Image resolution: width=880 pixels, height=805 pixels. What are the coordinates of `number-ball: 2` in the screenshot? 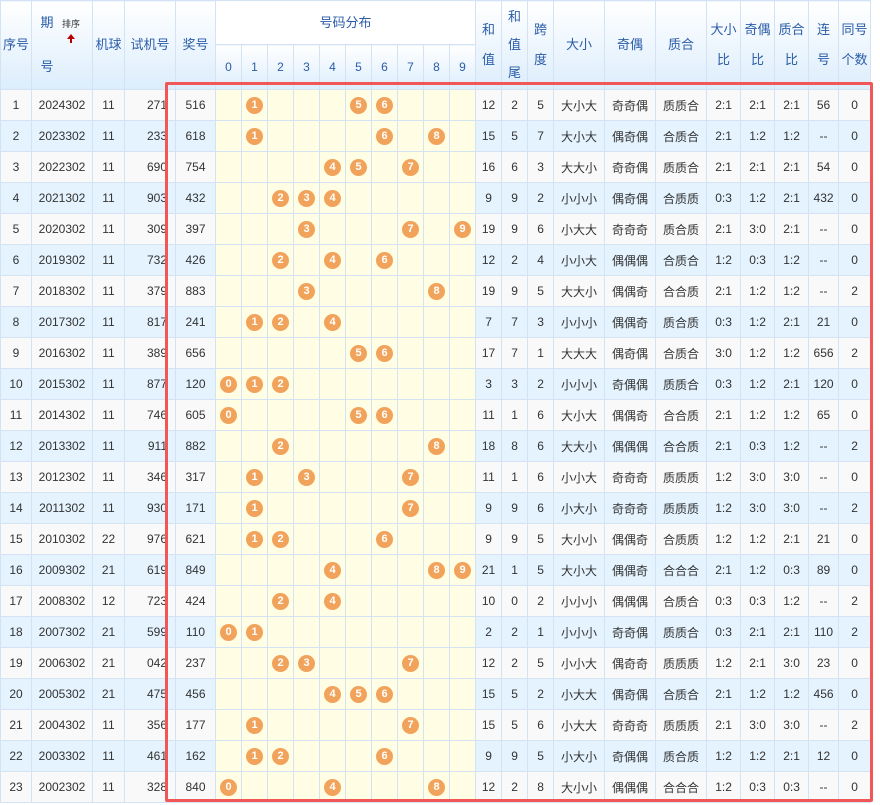 It's located at (280, 322).